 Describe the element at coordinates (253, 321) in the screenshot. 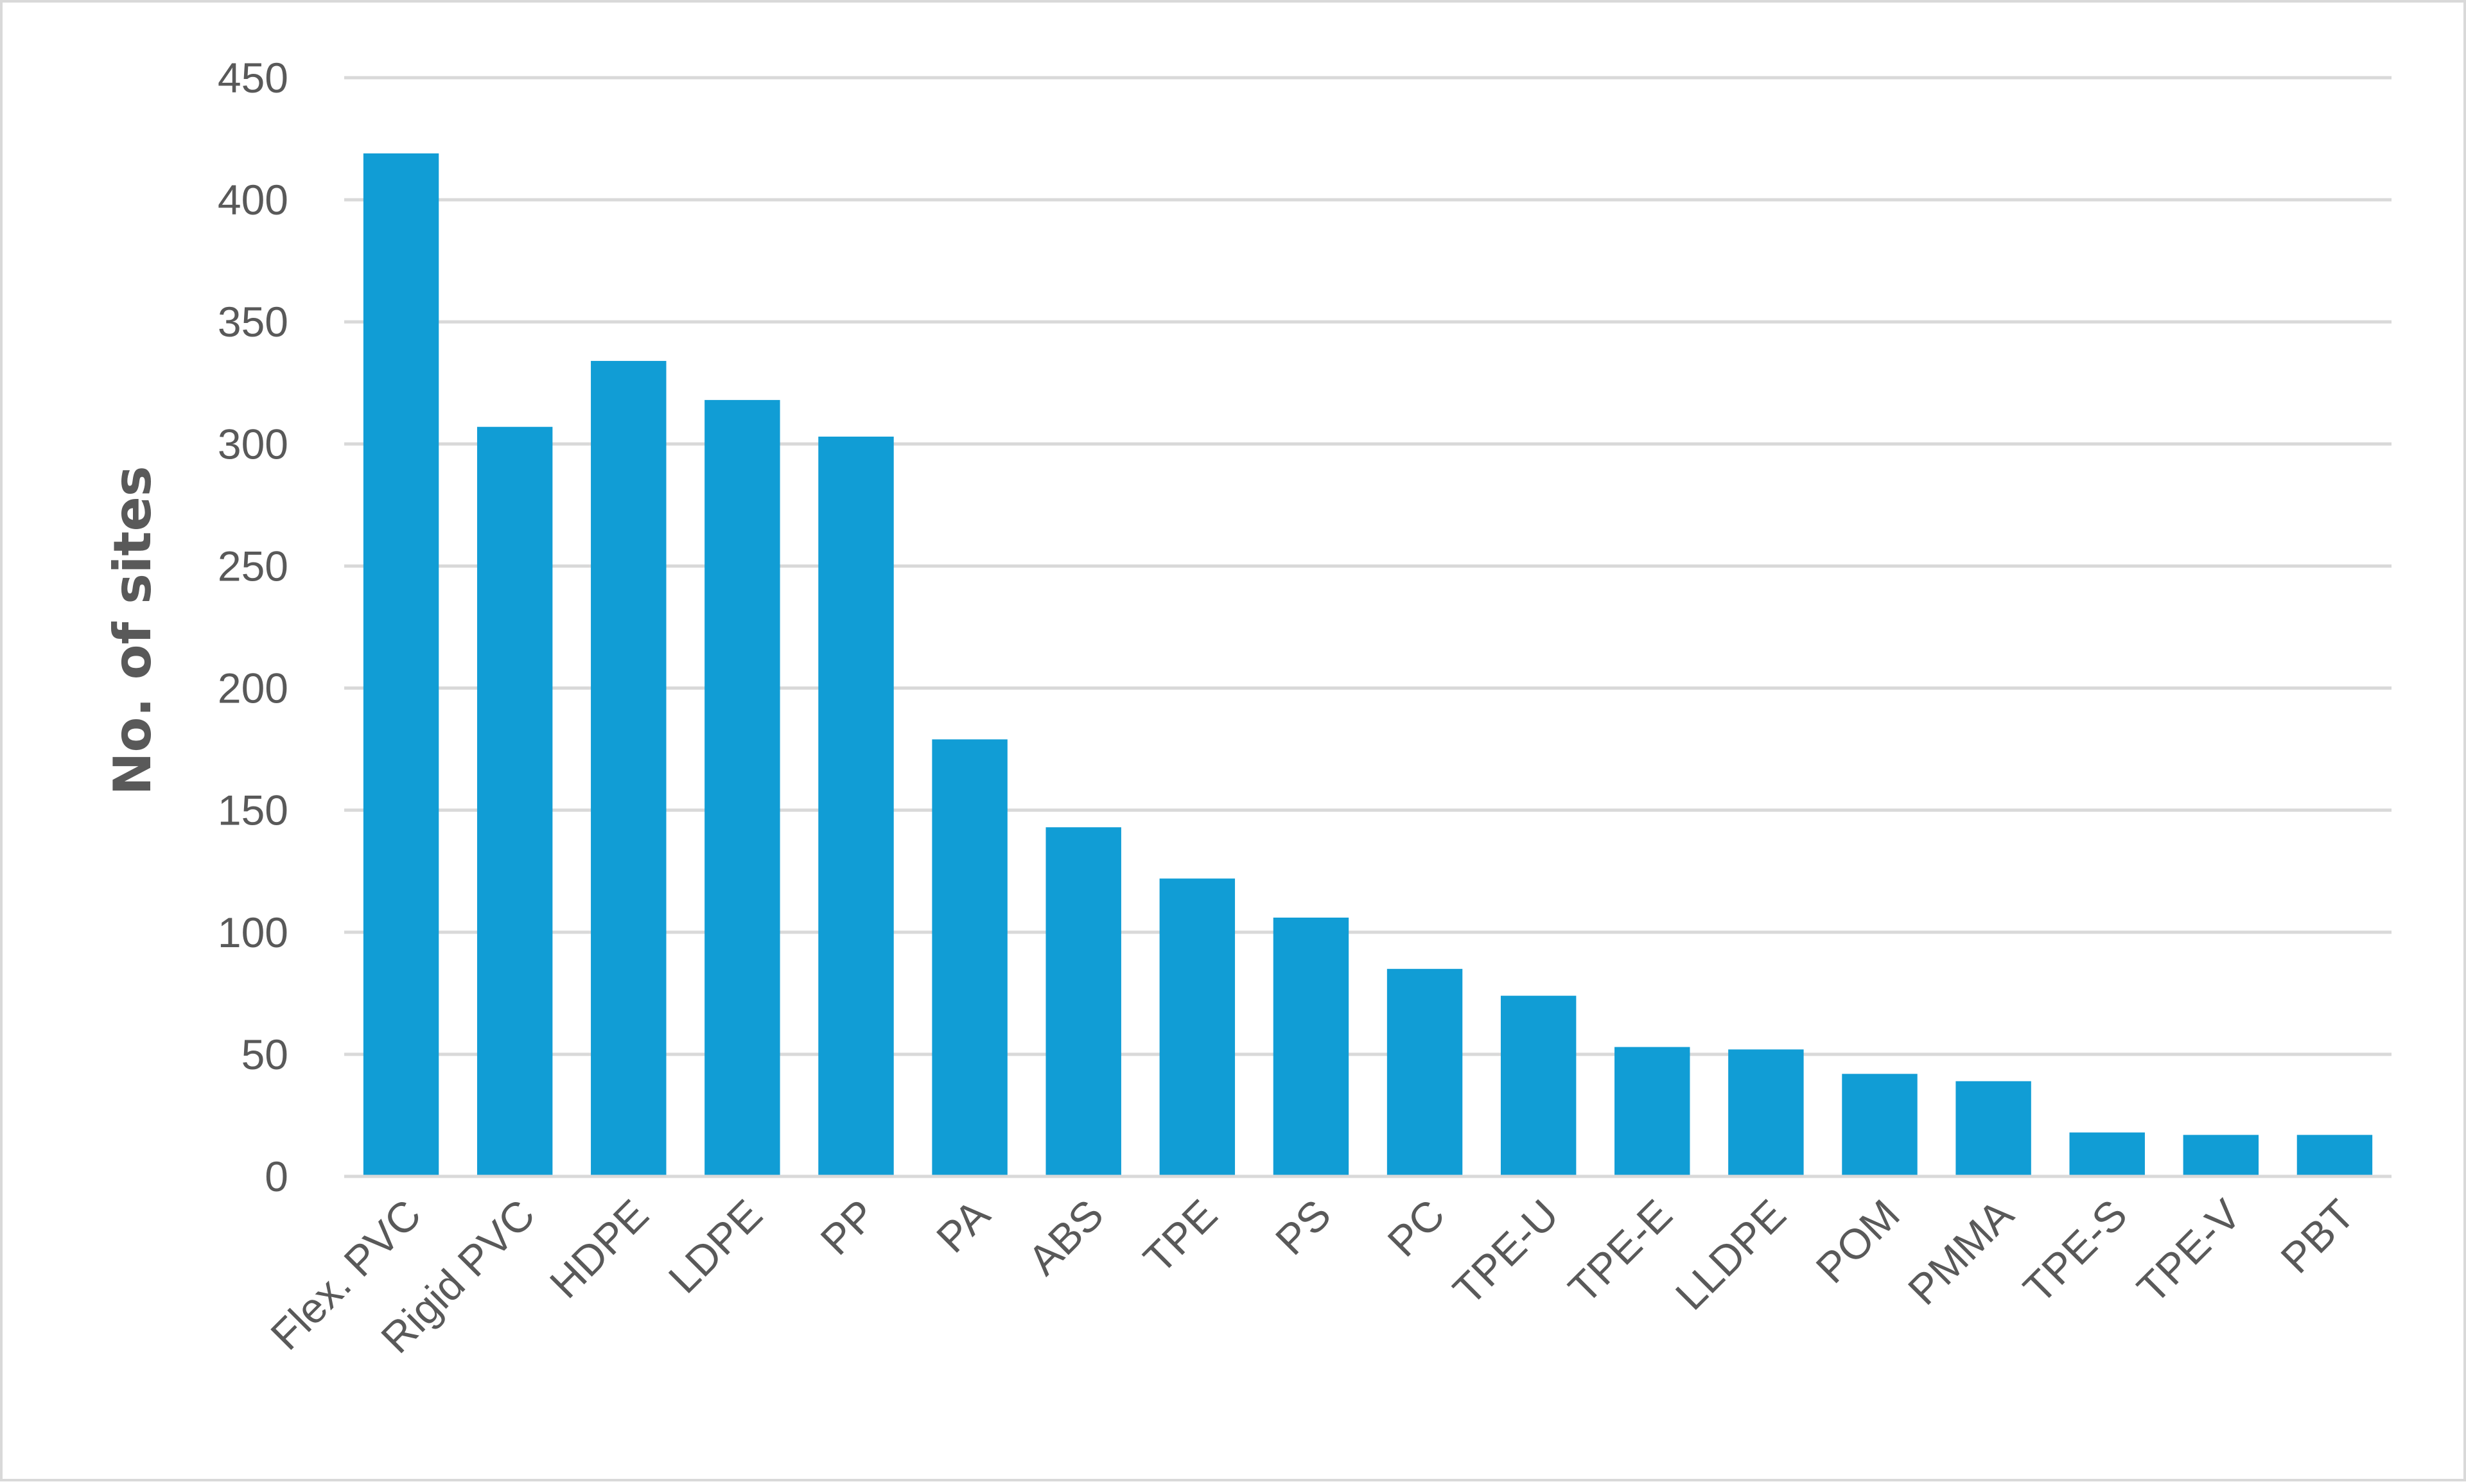

I see `y-tick-label: 350` at that location.